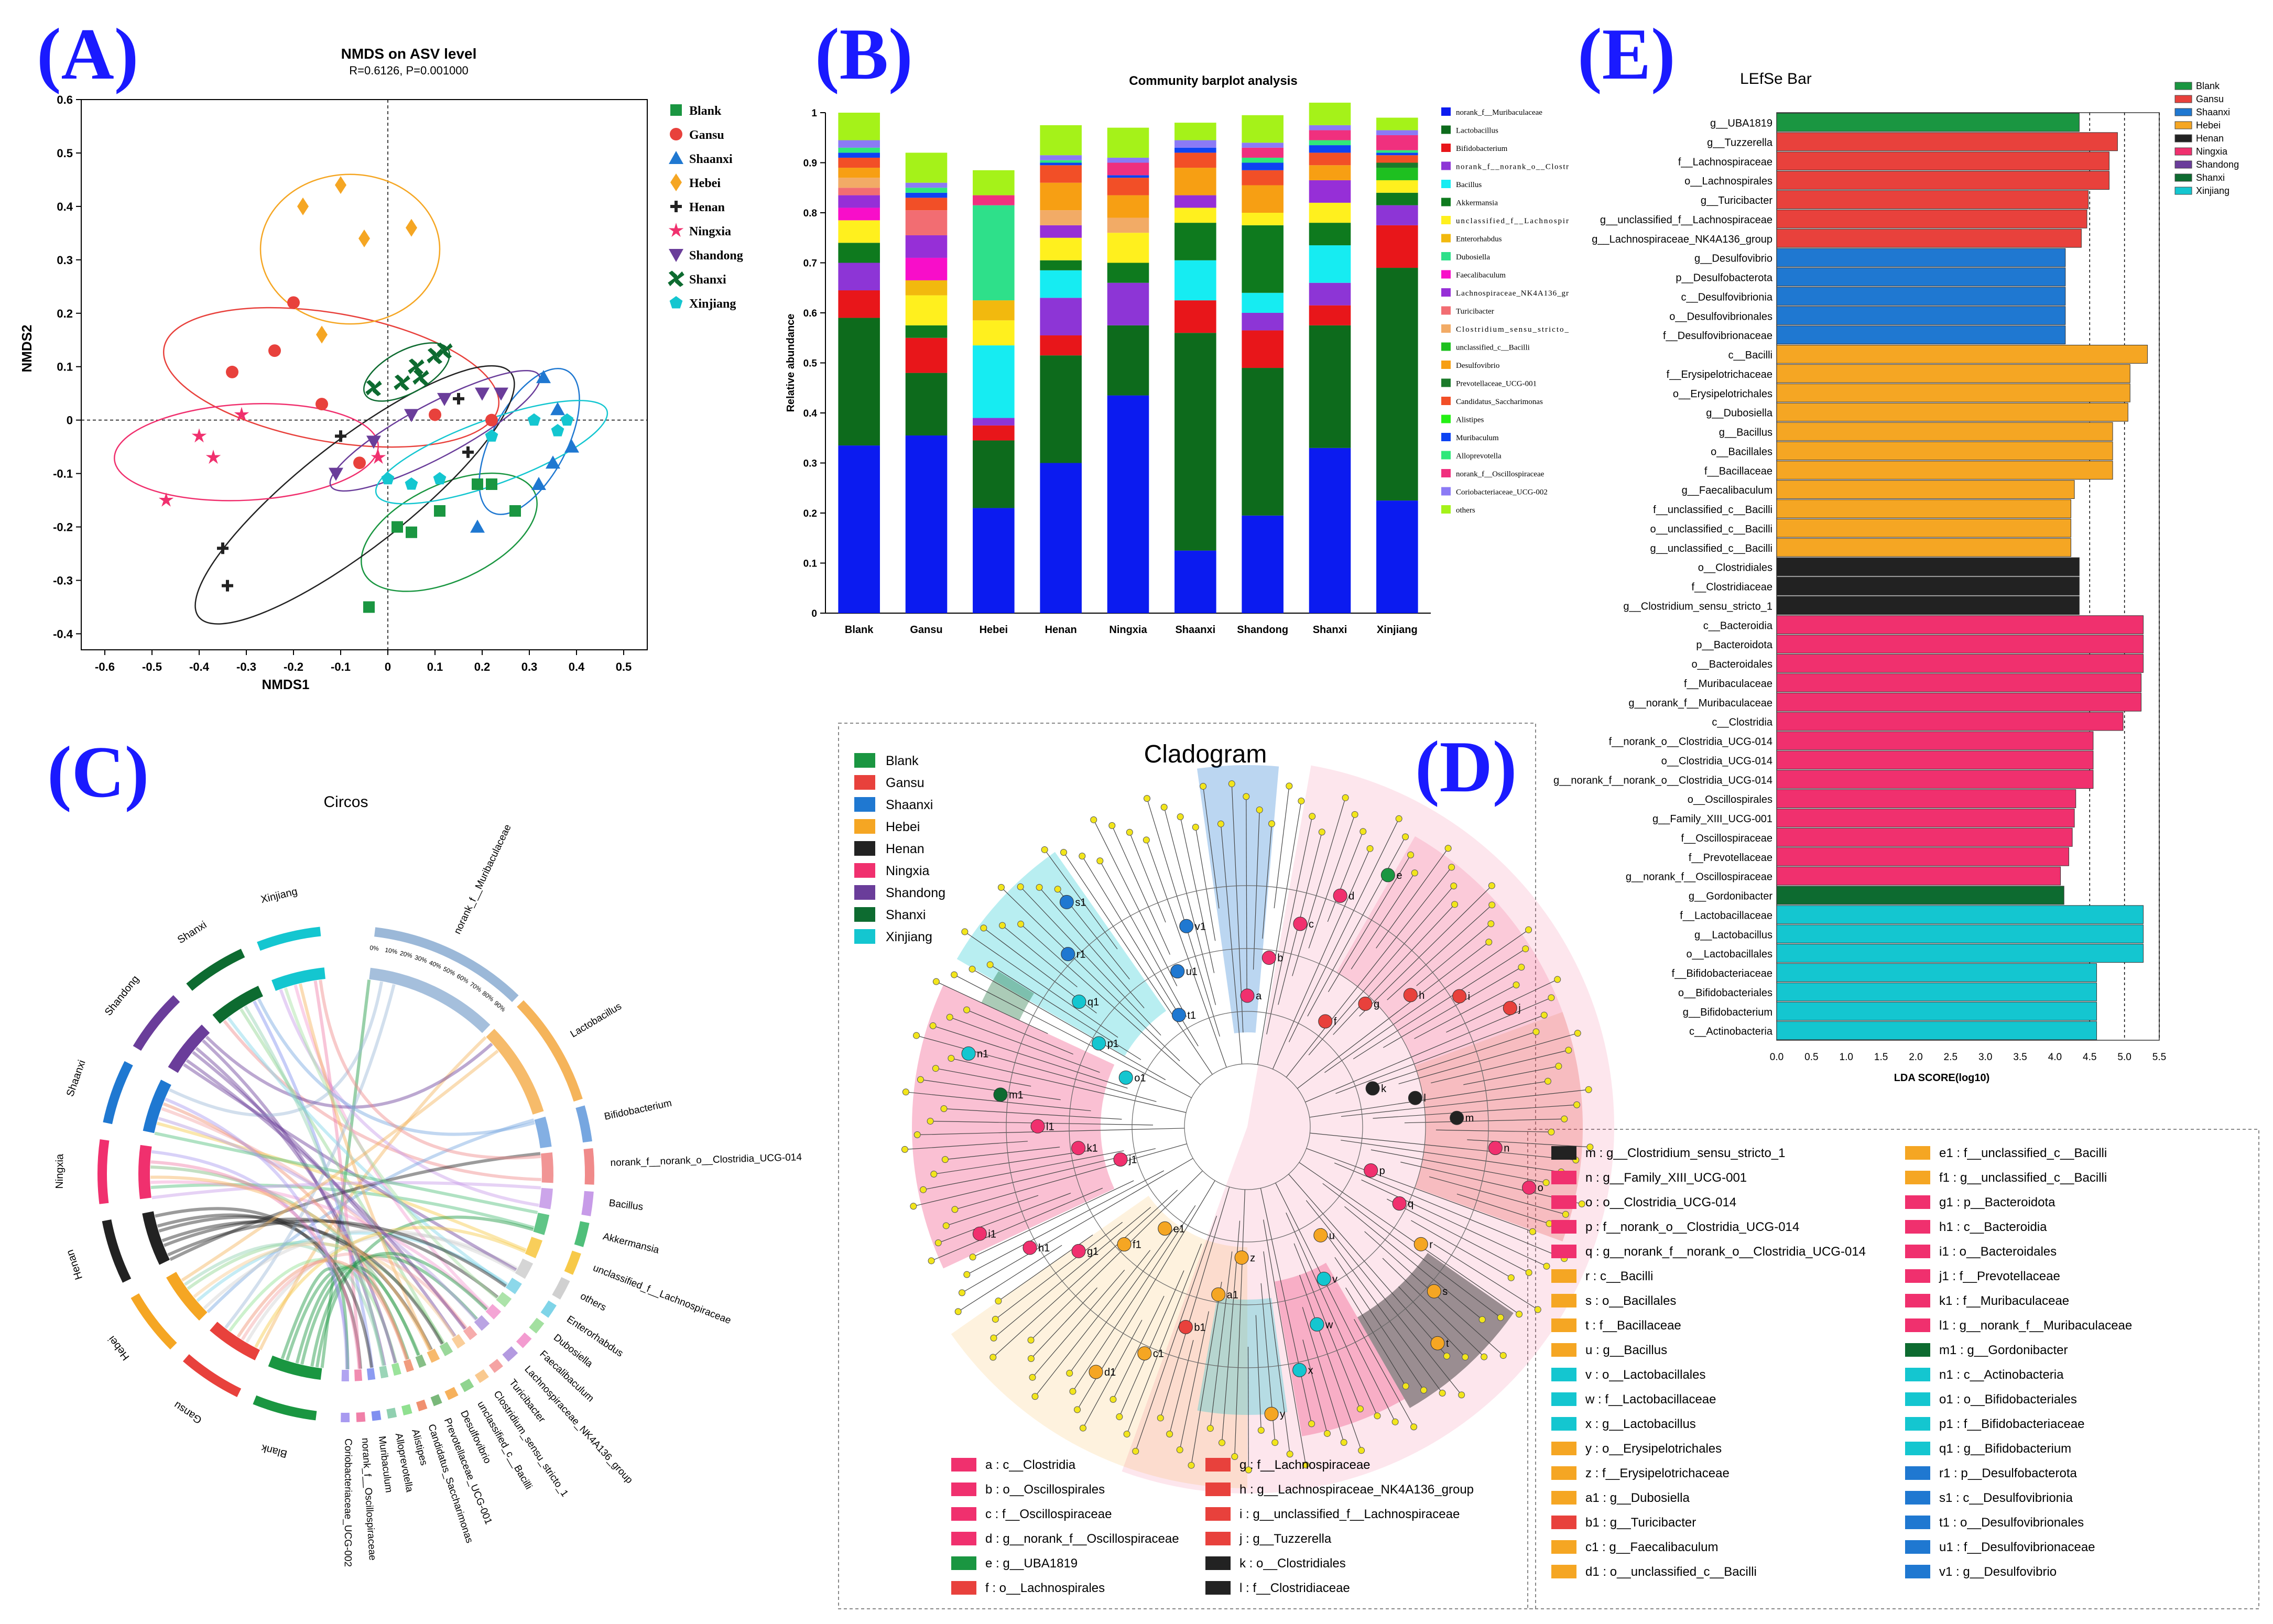 This screenshot has height=1624, width=2273. What do you see at coordinates (2089, 1057) in the screenshot?
I see `lefse-xtick-label: 4.5` at bounding box center [2089, 1057].